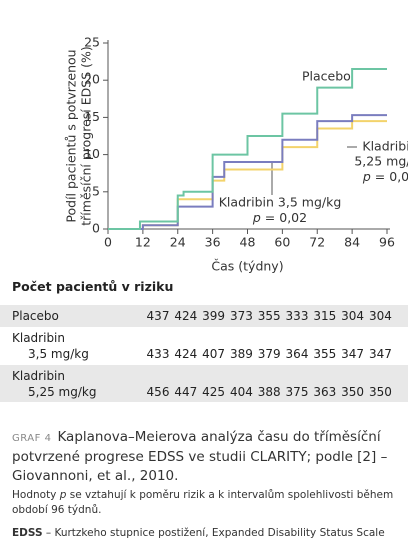 The height and width of the screenshot is (555, 408). I want to click on y-tick-label: 10, so click(92, 153).